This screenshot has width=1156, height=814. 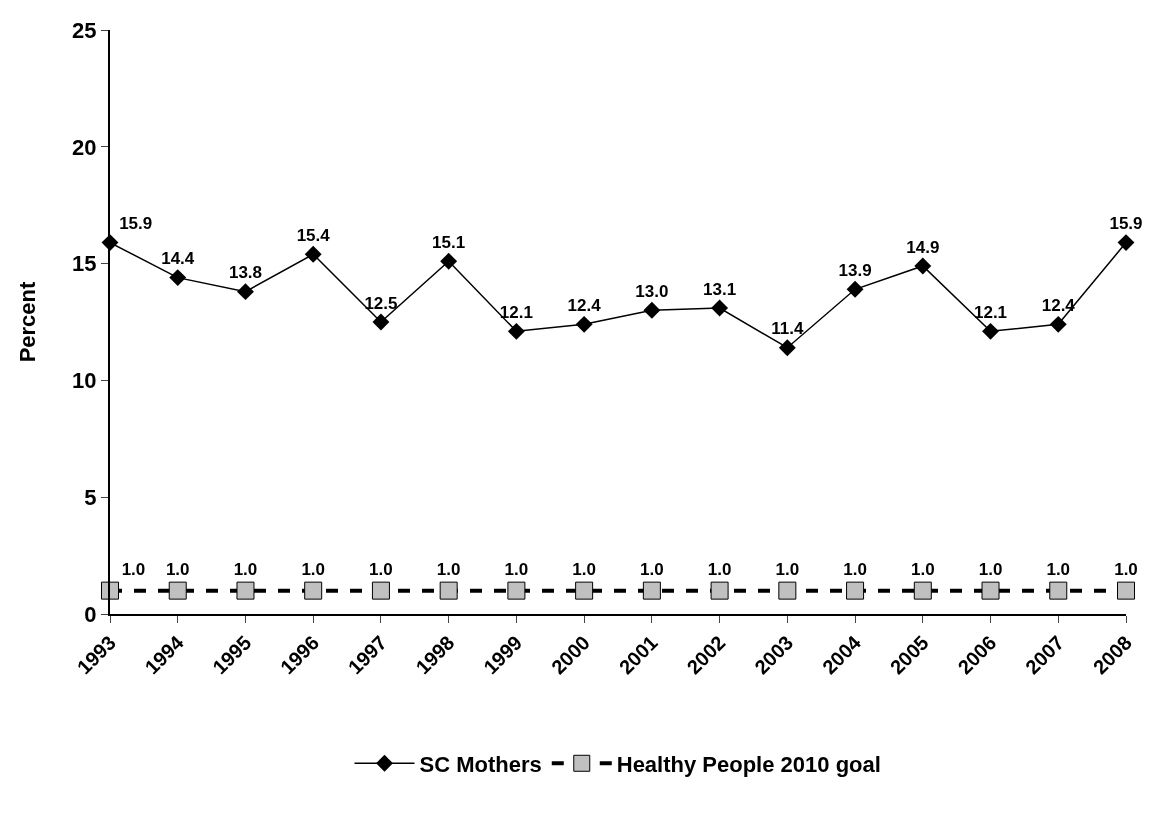 What do you see at coordinates (720, 289) in the screenshot?
I see `data-label: 13.1` at bounding box center [720, 289].